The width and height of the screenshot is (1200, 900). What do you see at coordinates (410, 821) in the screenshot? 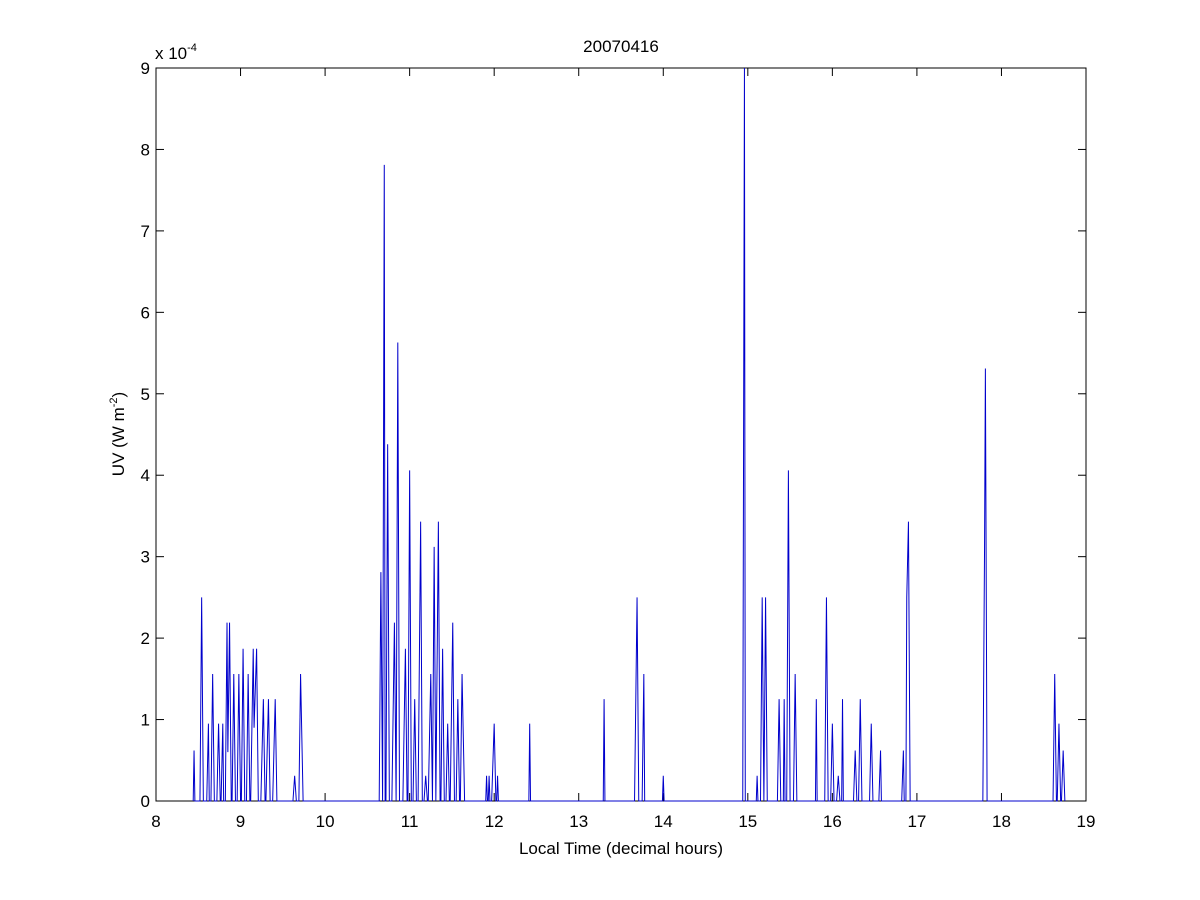
I see `x-tick-label: 11` at bounding box center [410, 821].